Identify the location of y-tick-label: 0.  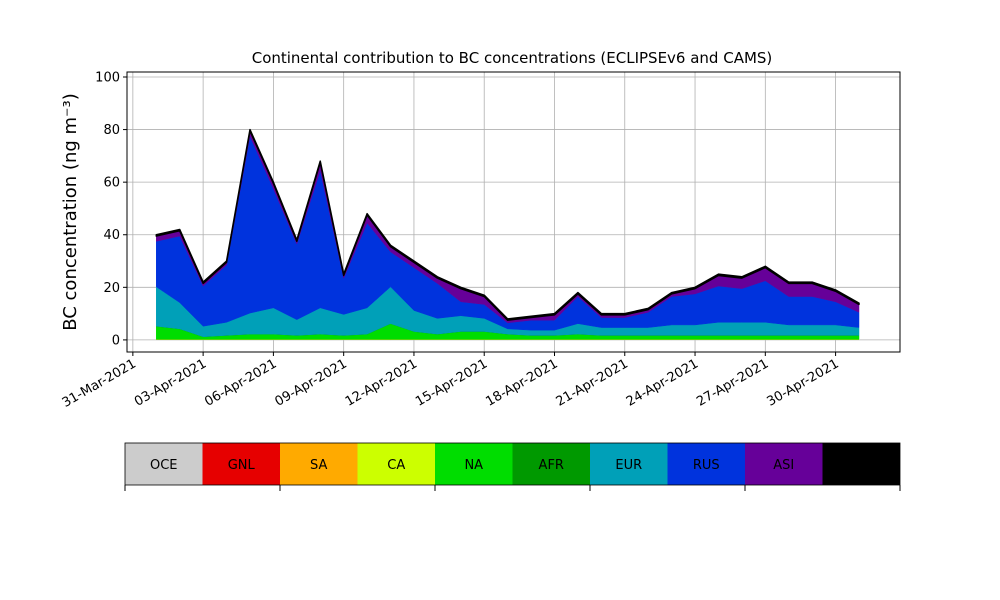
(116, 340).